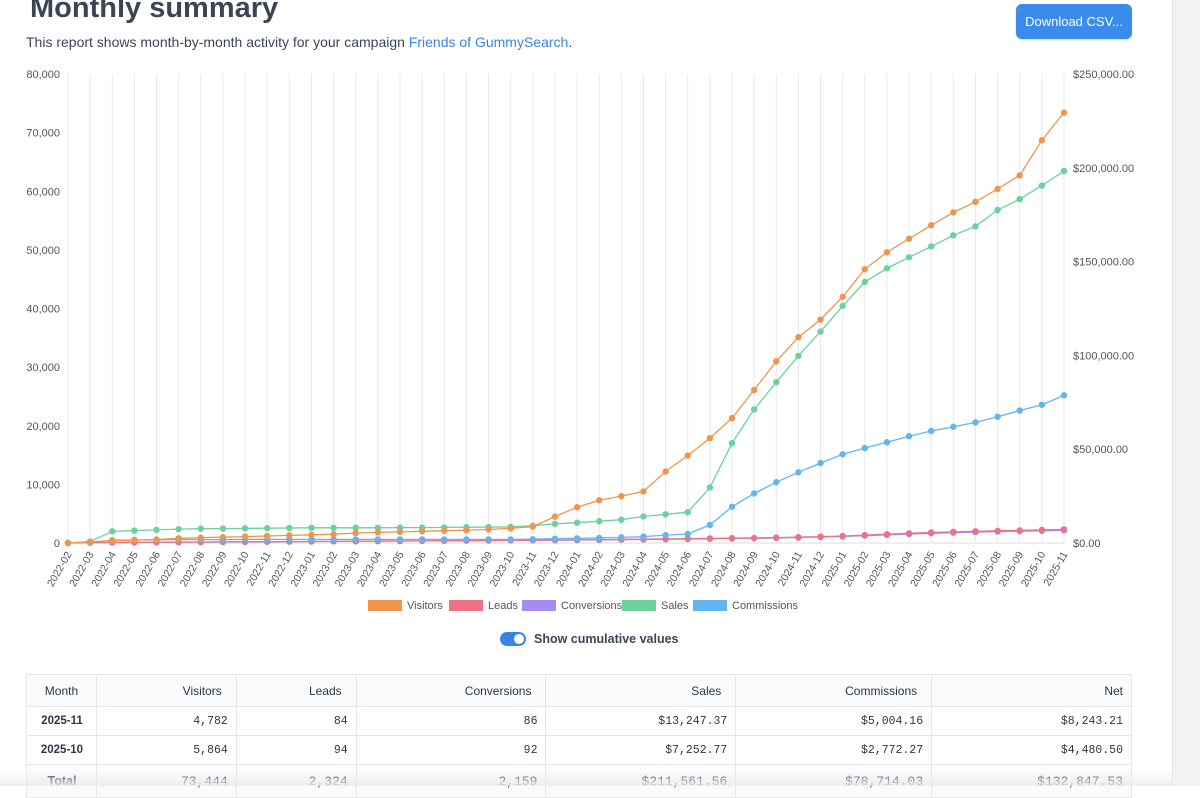  I want to click on legend-swatch-visitors, so click(385, 605).